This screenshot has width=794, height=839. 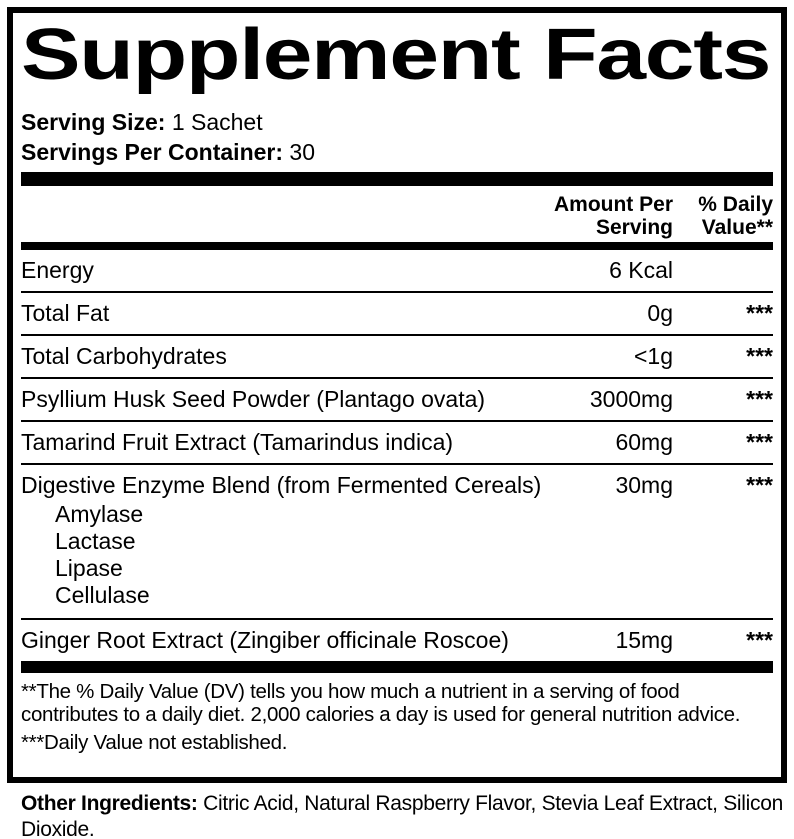 I want to click on serving-size-row: Serving Size: 1 Sachet, so click(x=397, y=122).